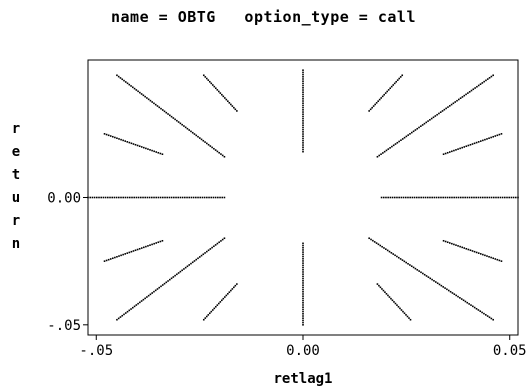 The height and width of the screenshot is (390, 527). Describe the element at coordinates (67, 262) in the screenshot. I see `y-axis: -.05 0.00` at that location.